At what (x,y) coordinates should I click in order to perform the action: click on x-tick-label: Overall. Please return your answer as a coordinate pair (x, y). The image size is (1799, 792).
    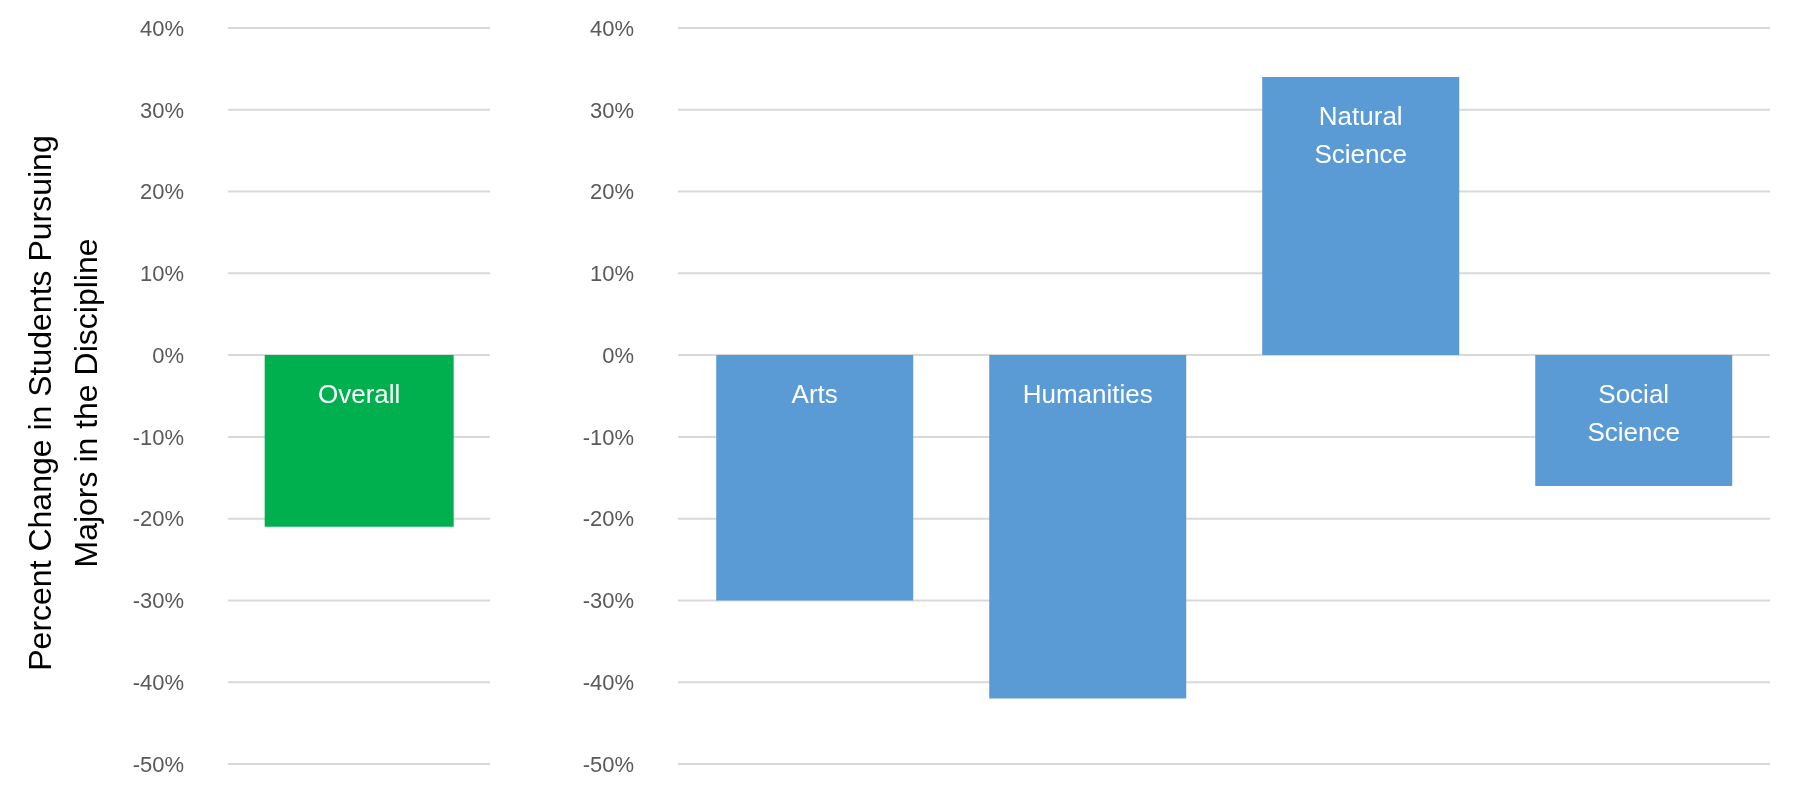
    Looking at the image, I should click on (359, 394).